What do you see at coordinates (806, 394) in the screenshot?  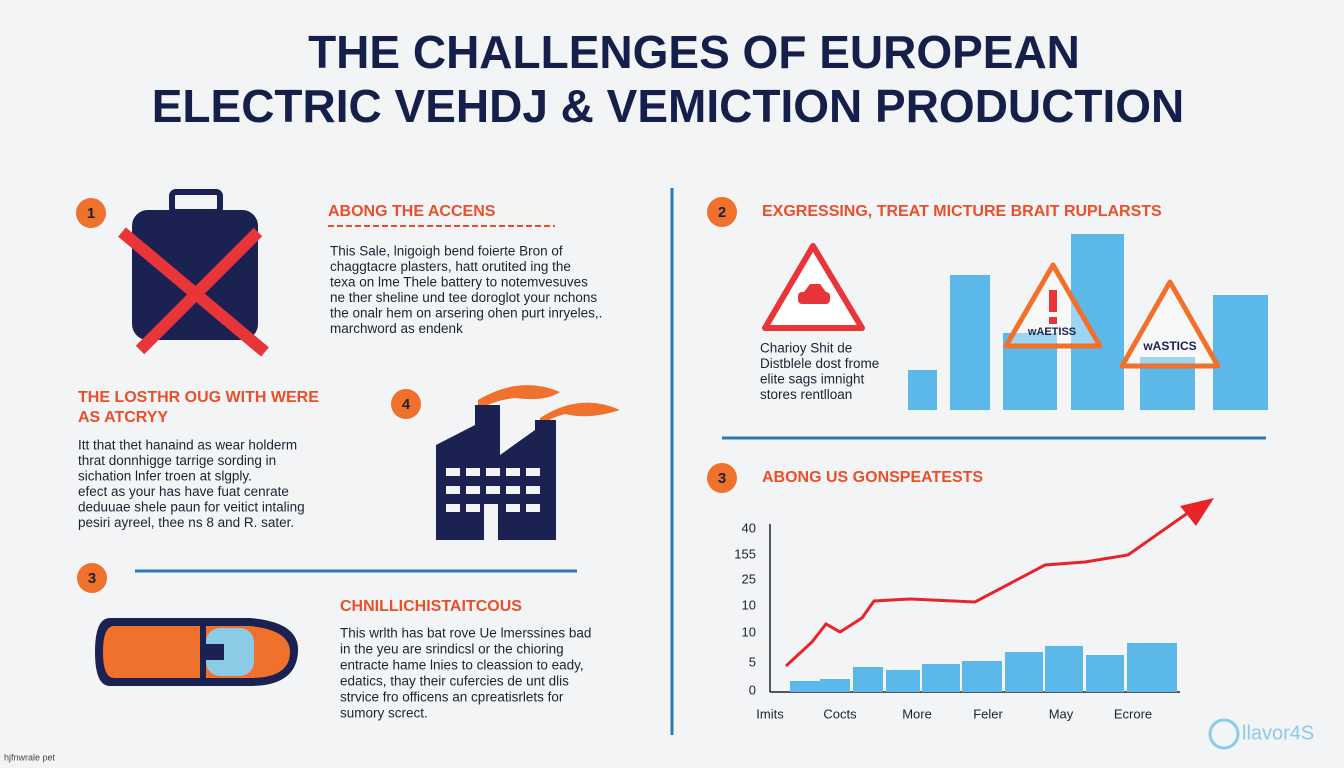 I see `paragraph-line: stores rentlloan` at bounding box center [806, 394].